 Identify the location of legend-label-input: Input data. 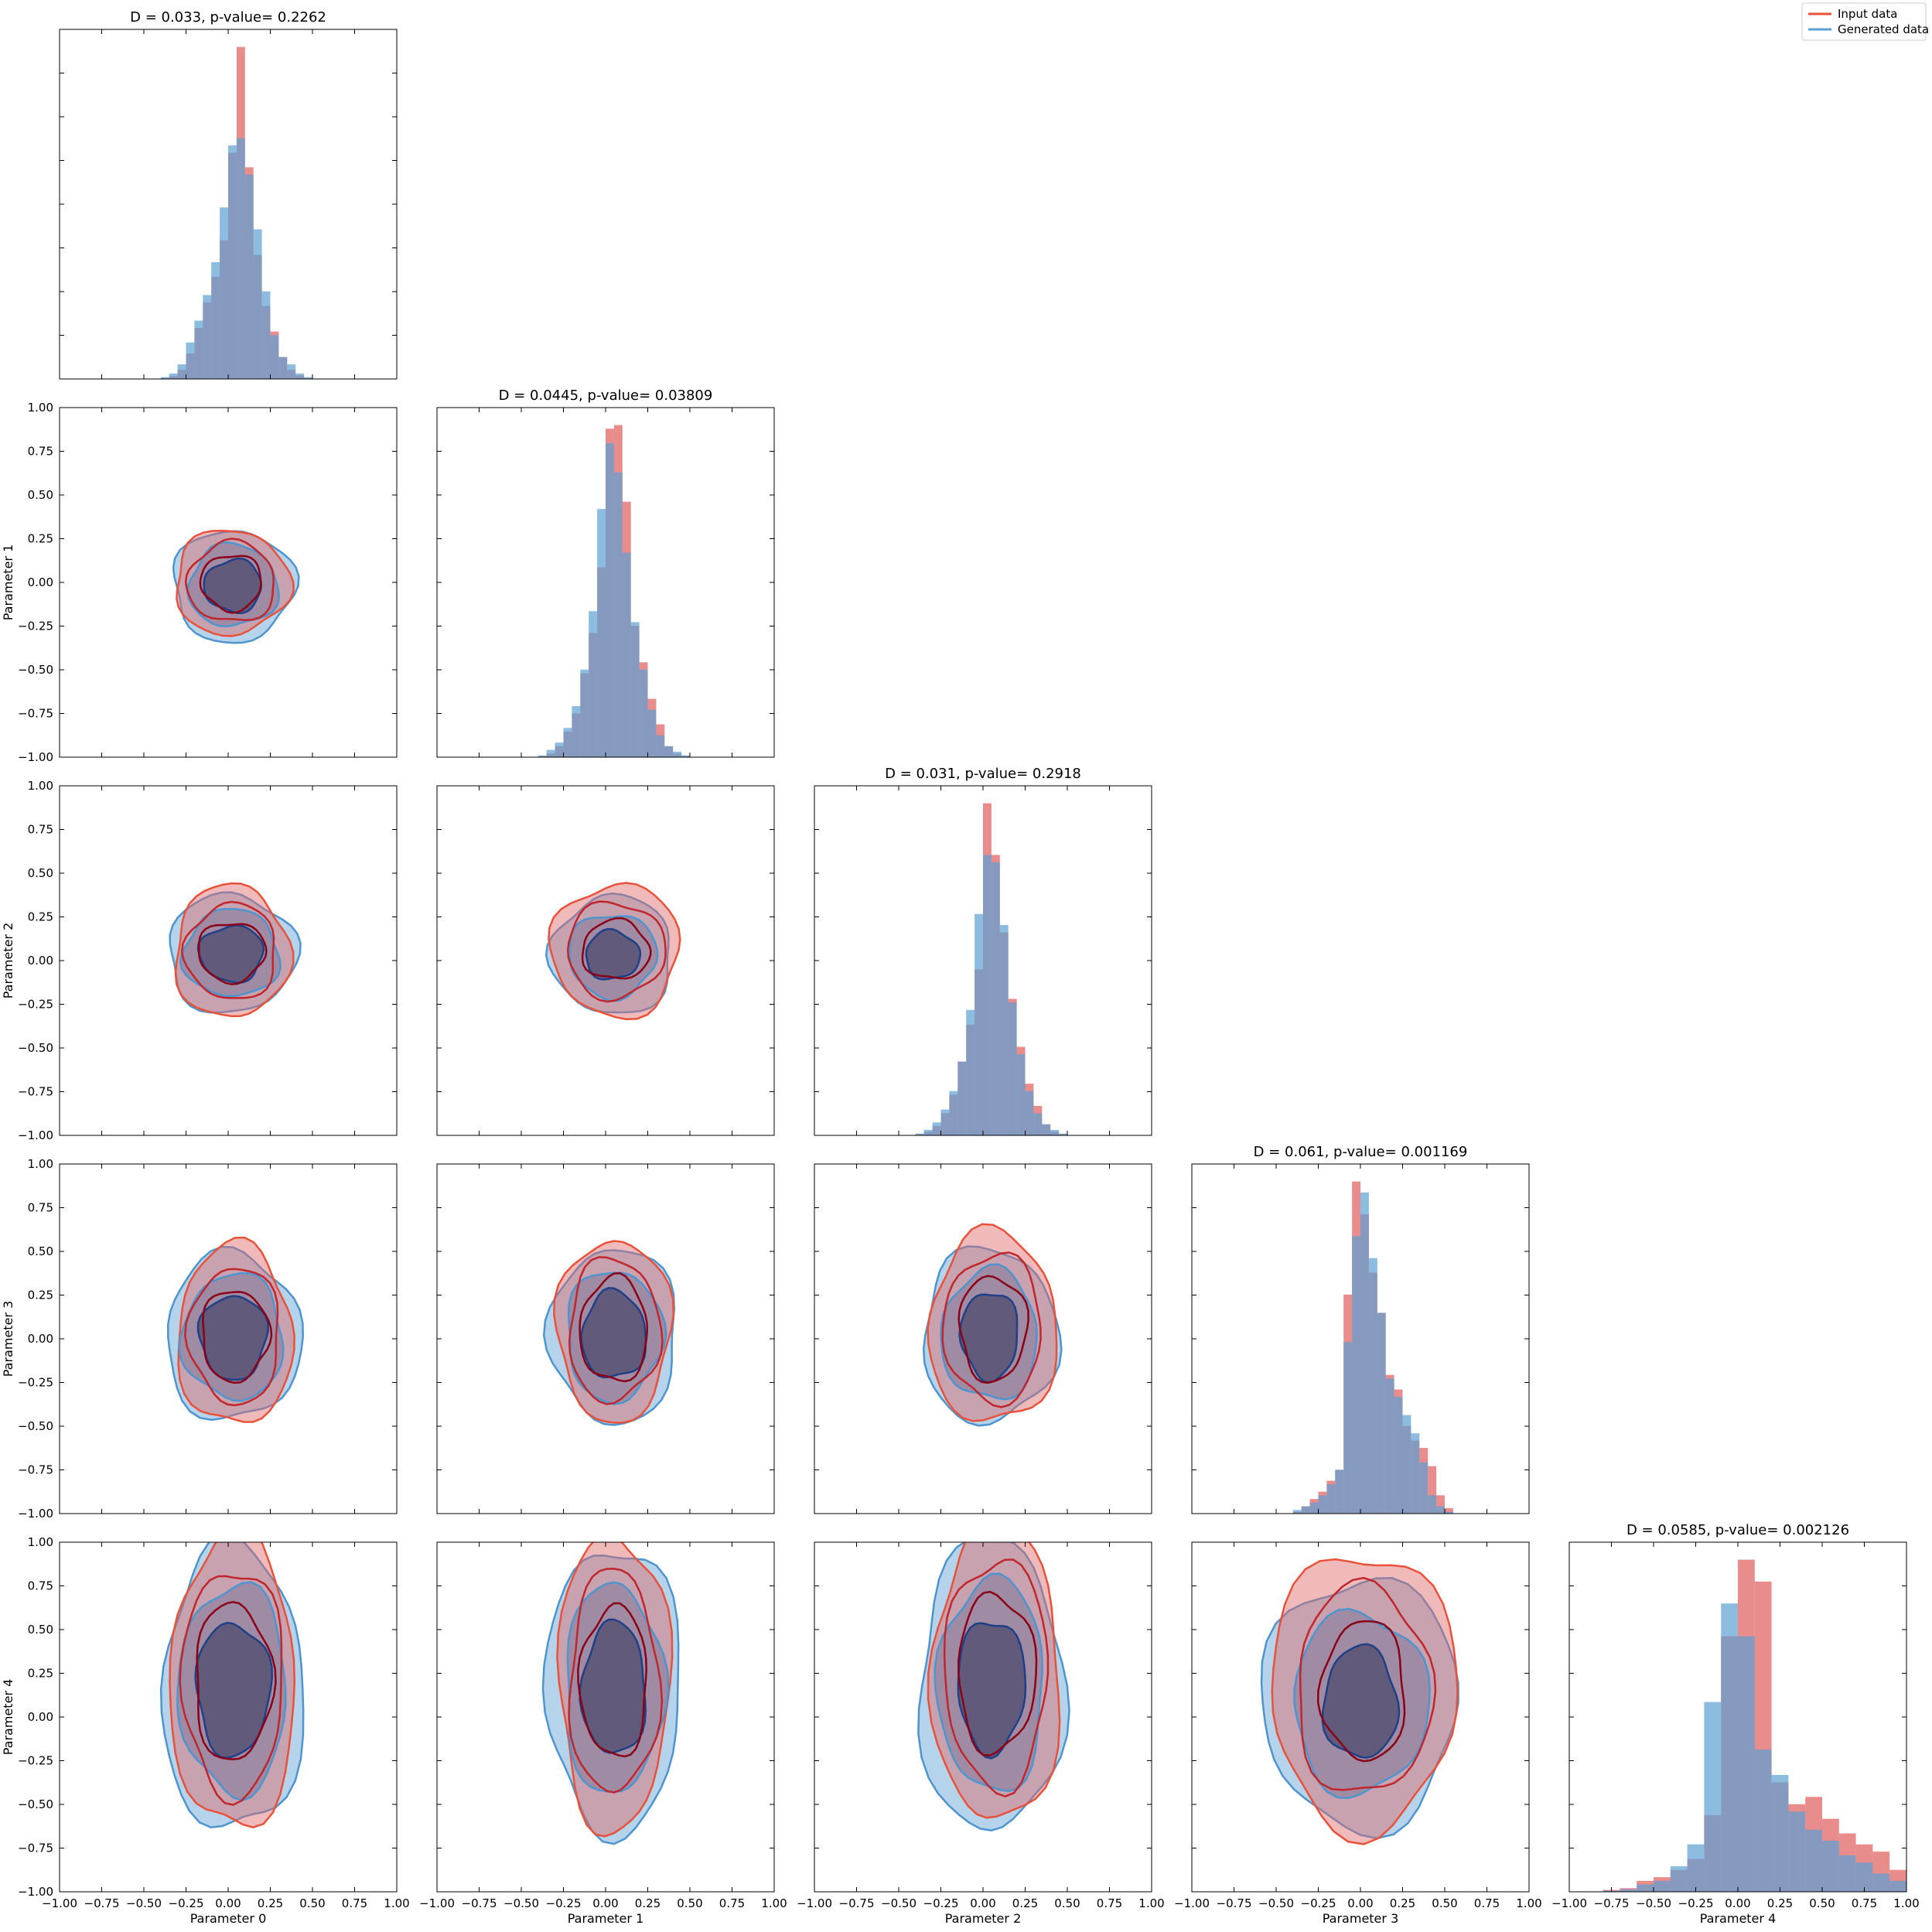
(1867, 14).